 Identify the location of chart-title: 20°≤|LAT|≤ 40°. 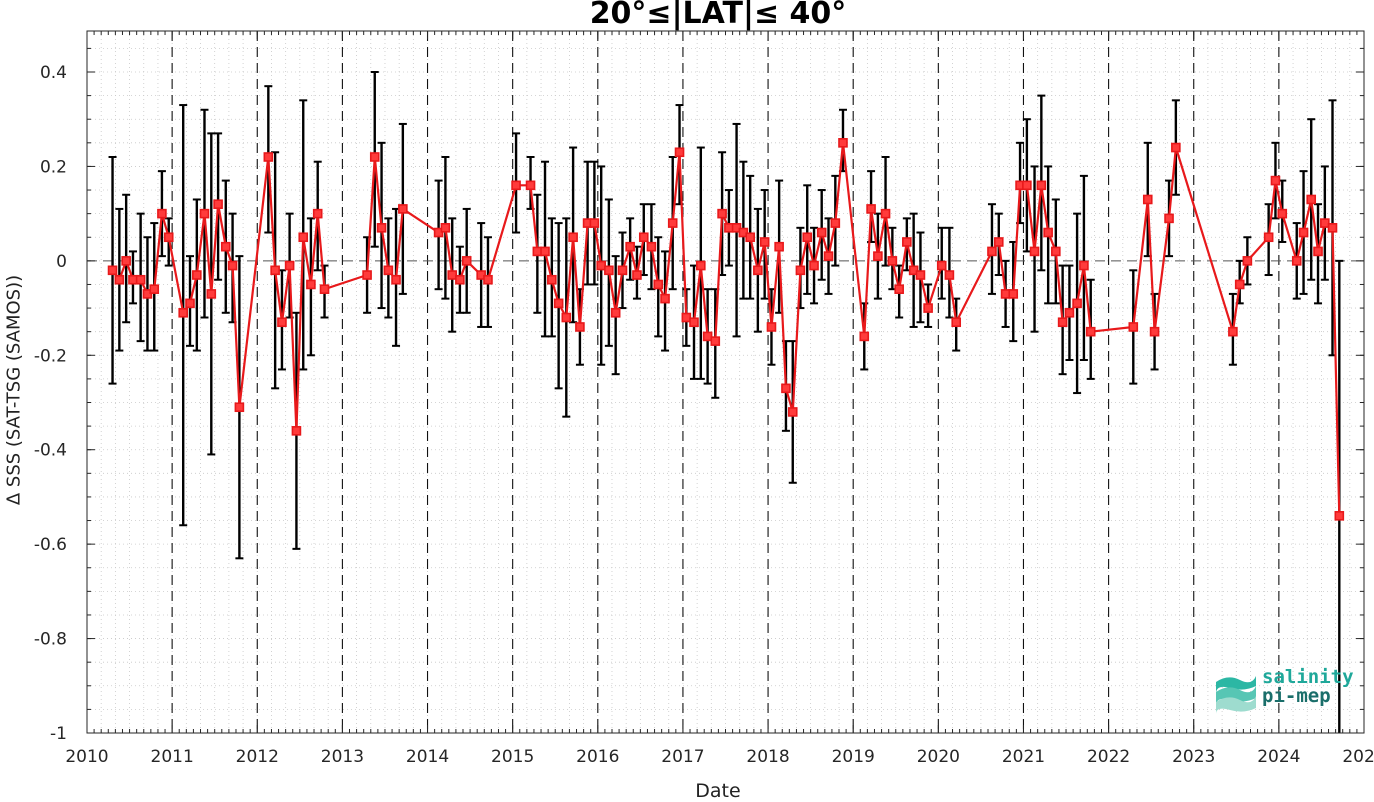
(718, 15).